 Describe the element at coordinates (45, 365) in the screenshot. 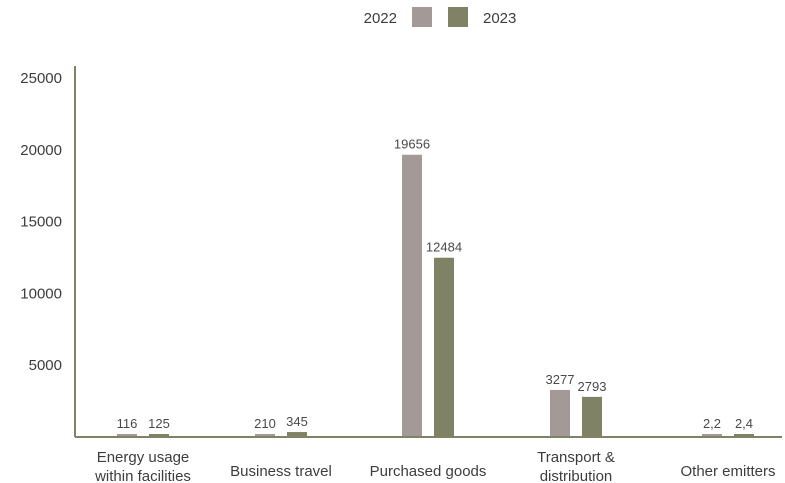

I see `y-tick-label: 5000` at that location.